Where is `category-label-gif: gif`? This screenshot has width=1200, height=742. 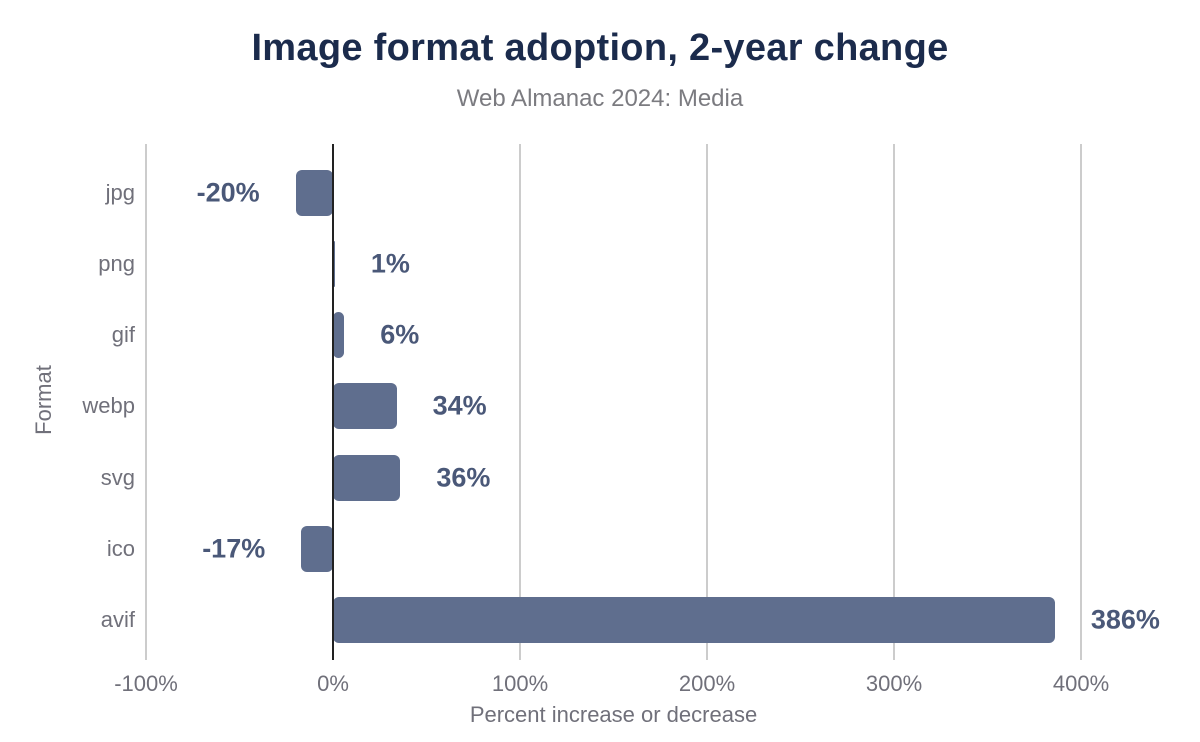 category-label-gif: gif is located at coordinates (123, 334).